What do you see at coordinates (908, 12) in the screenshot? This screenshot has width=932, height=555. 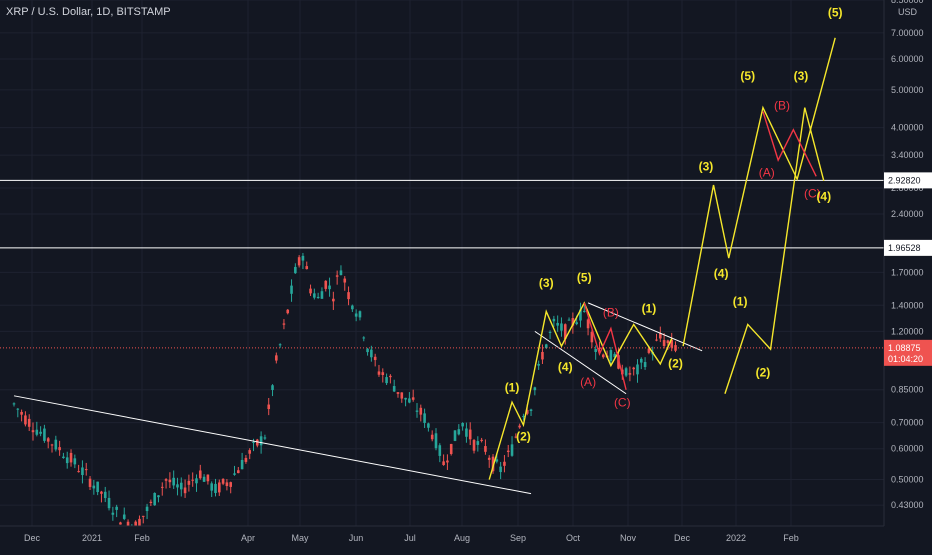 I see `currency-label: USD` at bounding box center [908, 12].